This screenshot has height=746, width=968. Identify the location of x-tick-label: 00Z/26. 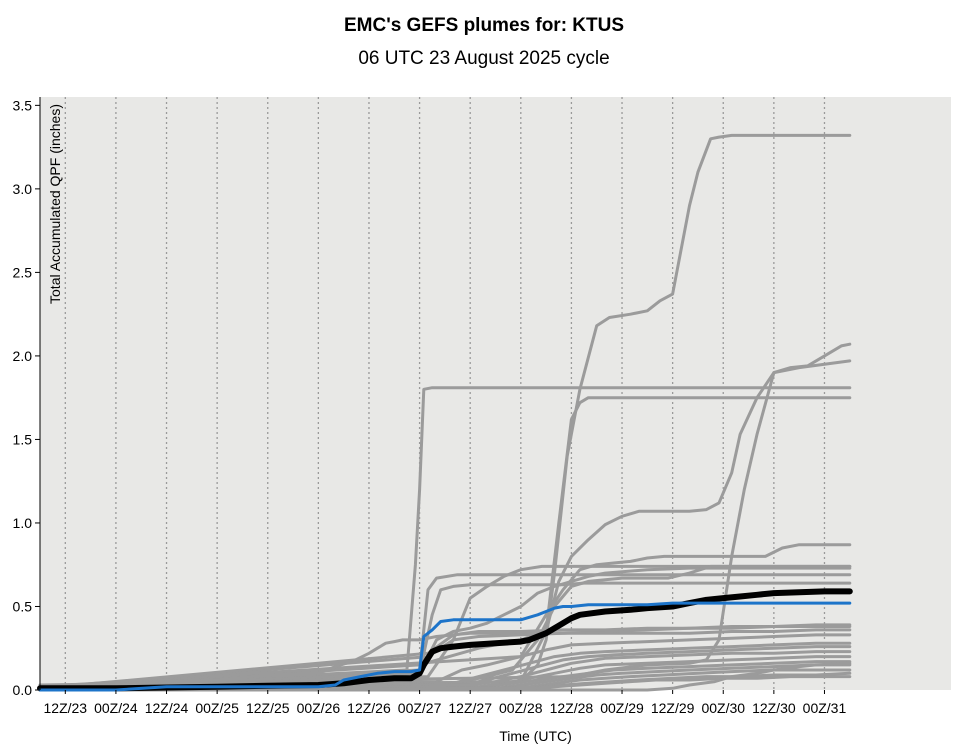
(319, 708).